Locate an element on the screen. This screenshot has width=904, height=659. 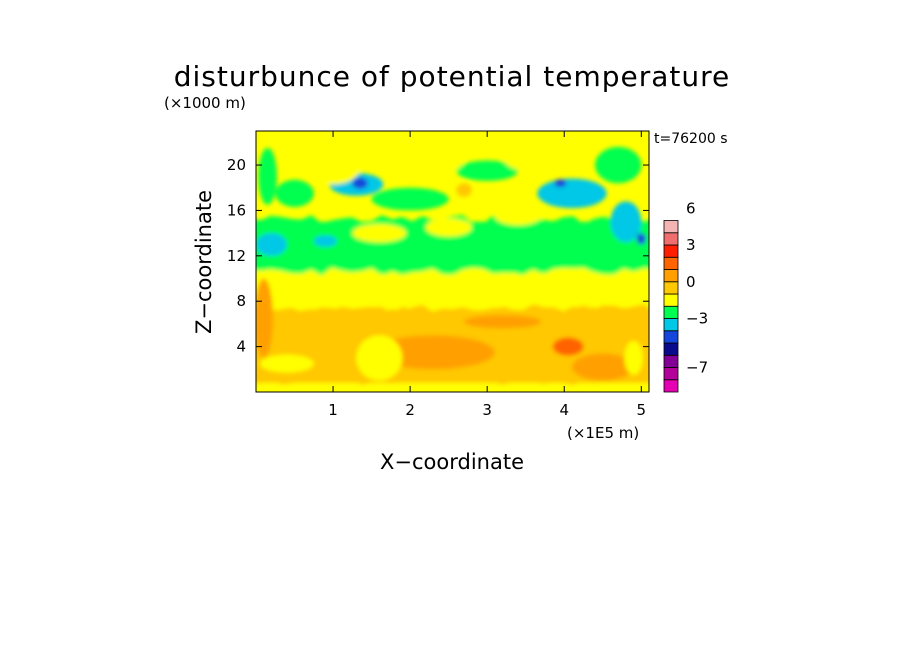
x-unit-label: (×1E5 m) is located at coordinates (603, 433).